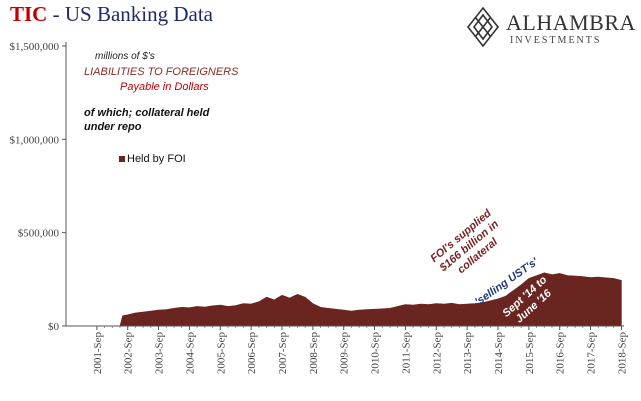 Image resolution: width=641 pixels, height=401 pixels. I want to click on x-tick-label: 2010-Sep, so click(376, 353).